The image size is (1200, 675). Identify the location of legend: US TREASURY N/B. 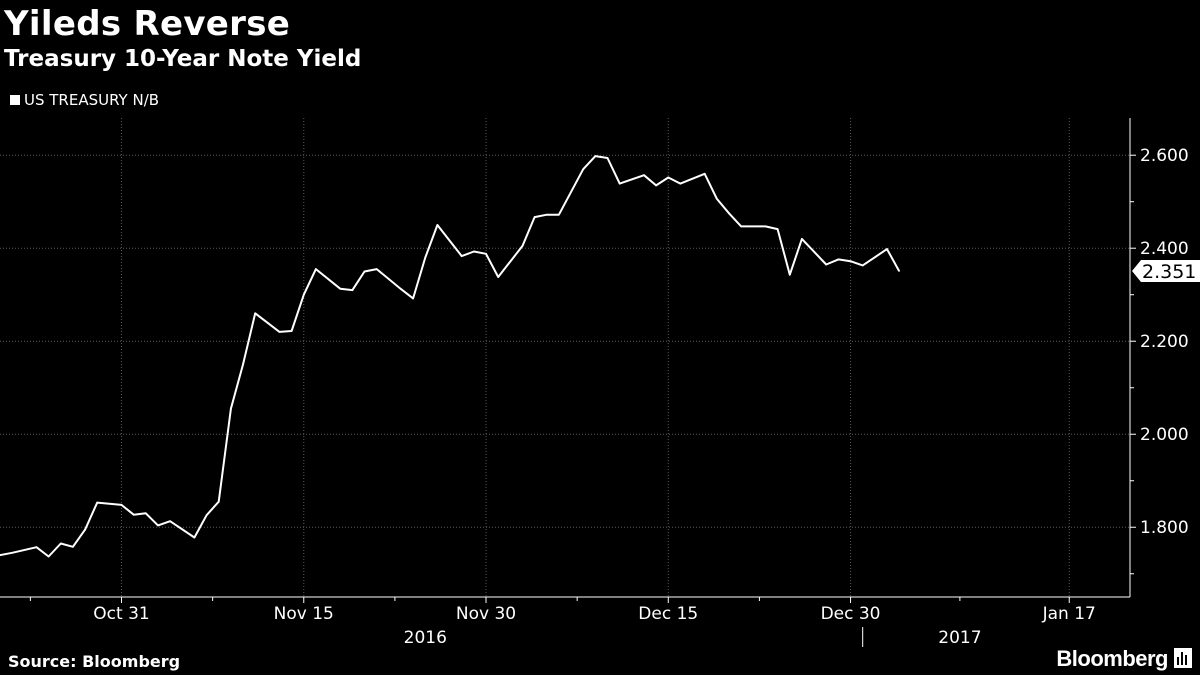
(84, 100).